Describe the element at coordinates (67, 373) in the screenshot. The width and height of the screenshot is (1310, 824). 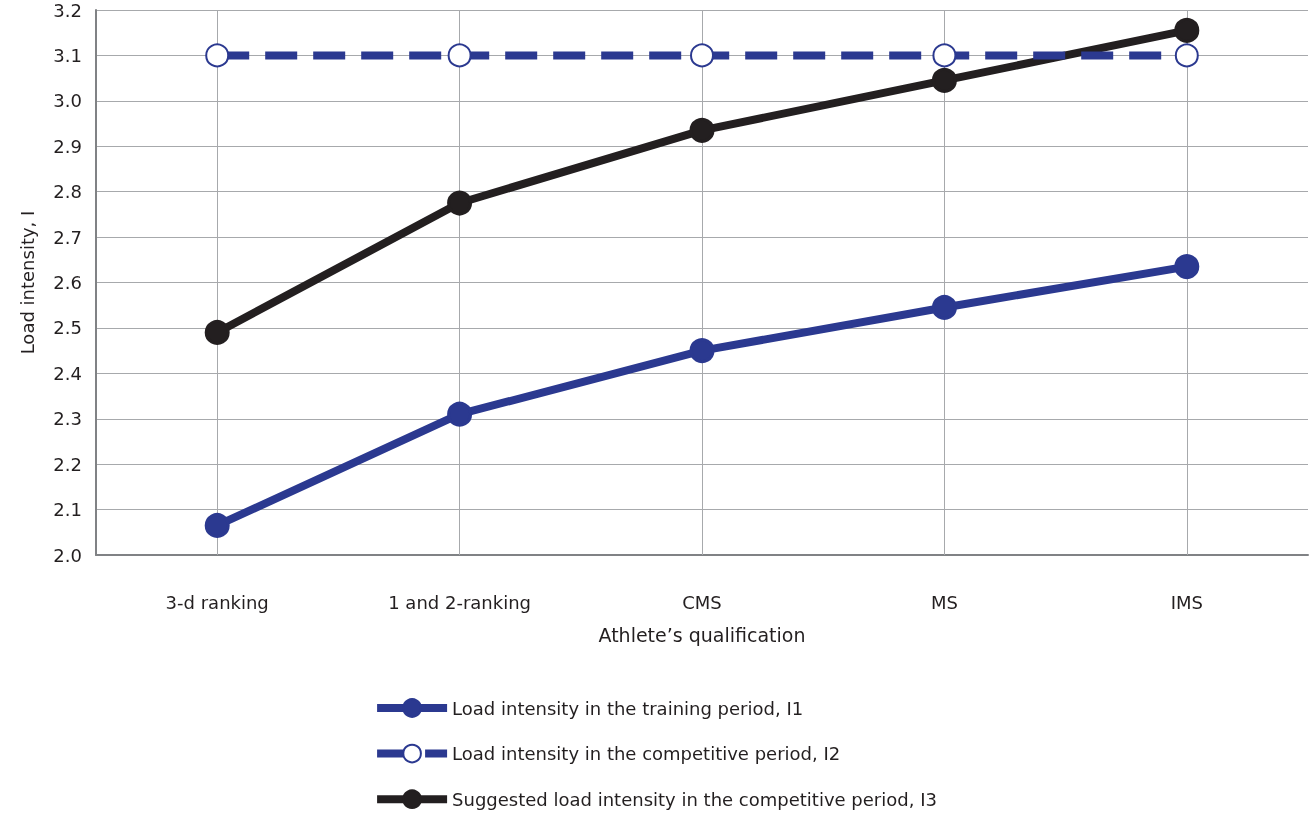
I see `y-tick-label: 2.4` at that location.